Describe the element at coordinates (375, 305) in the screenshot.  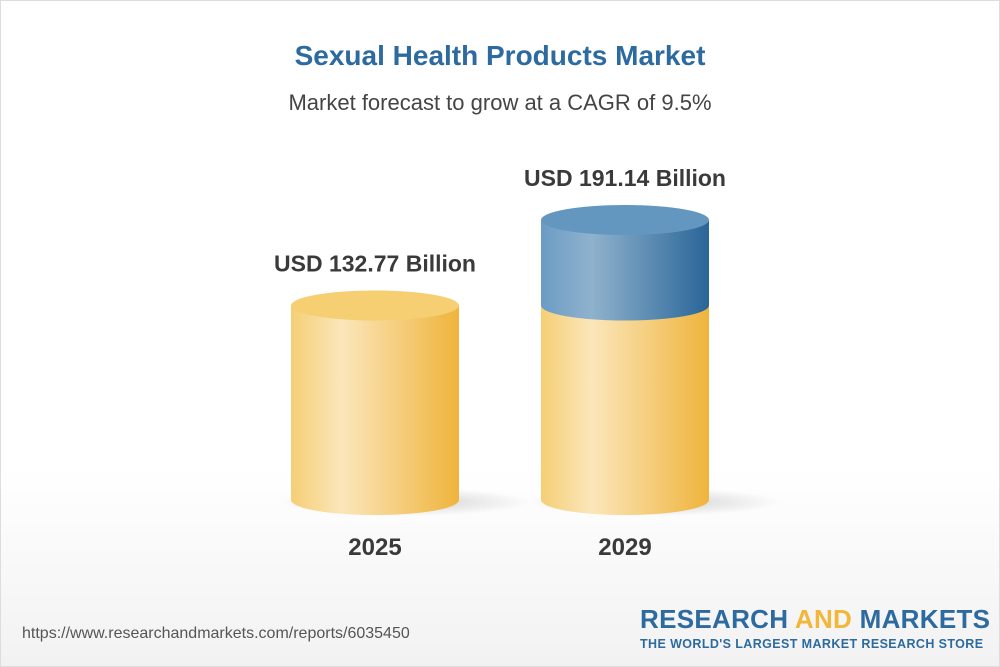
I see `bar-top-2025` at that location.